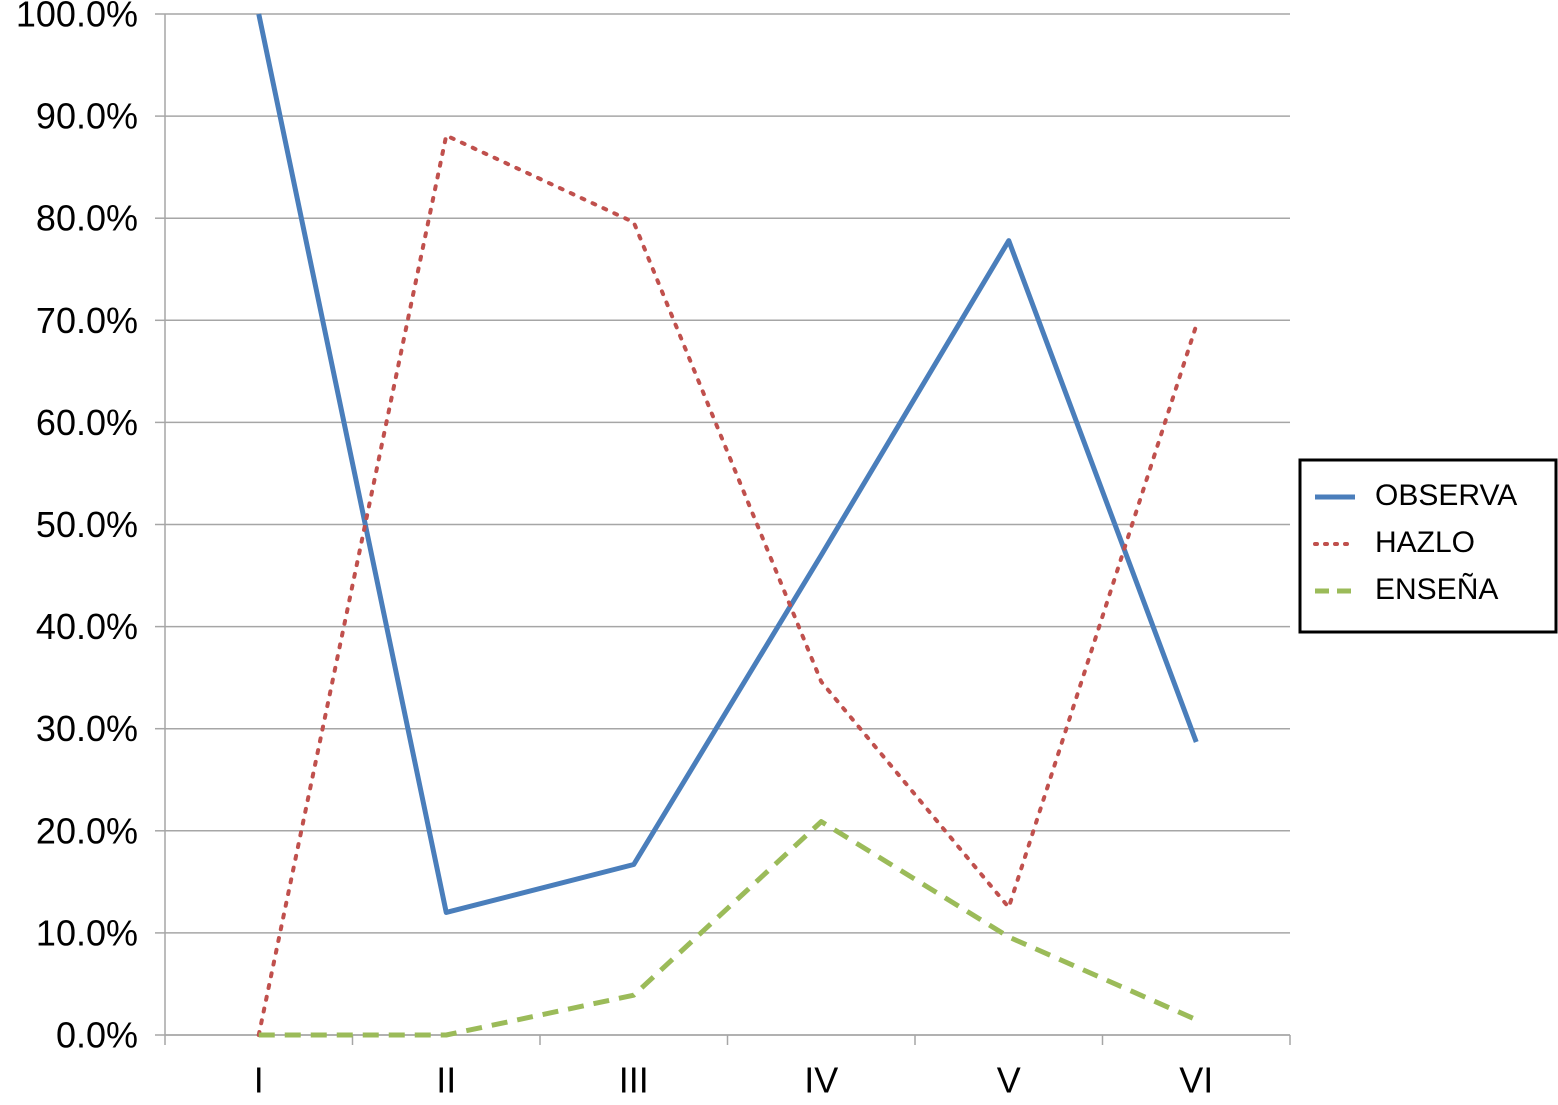 This screenshot has width=1558, height=1105. Describe the element at coordinates (1196, 1080) in the screenshot. I see `x-tick-label: VI` at that location.